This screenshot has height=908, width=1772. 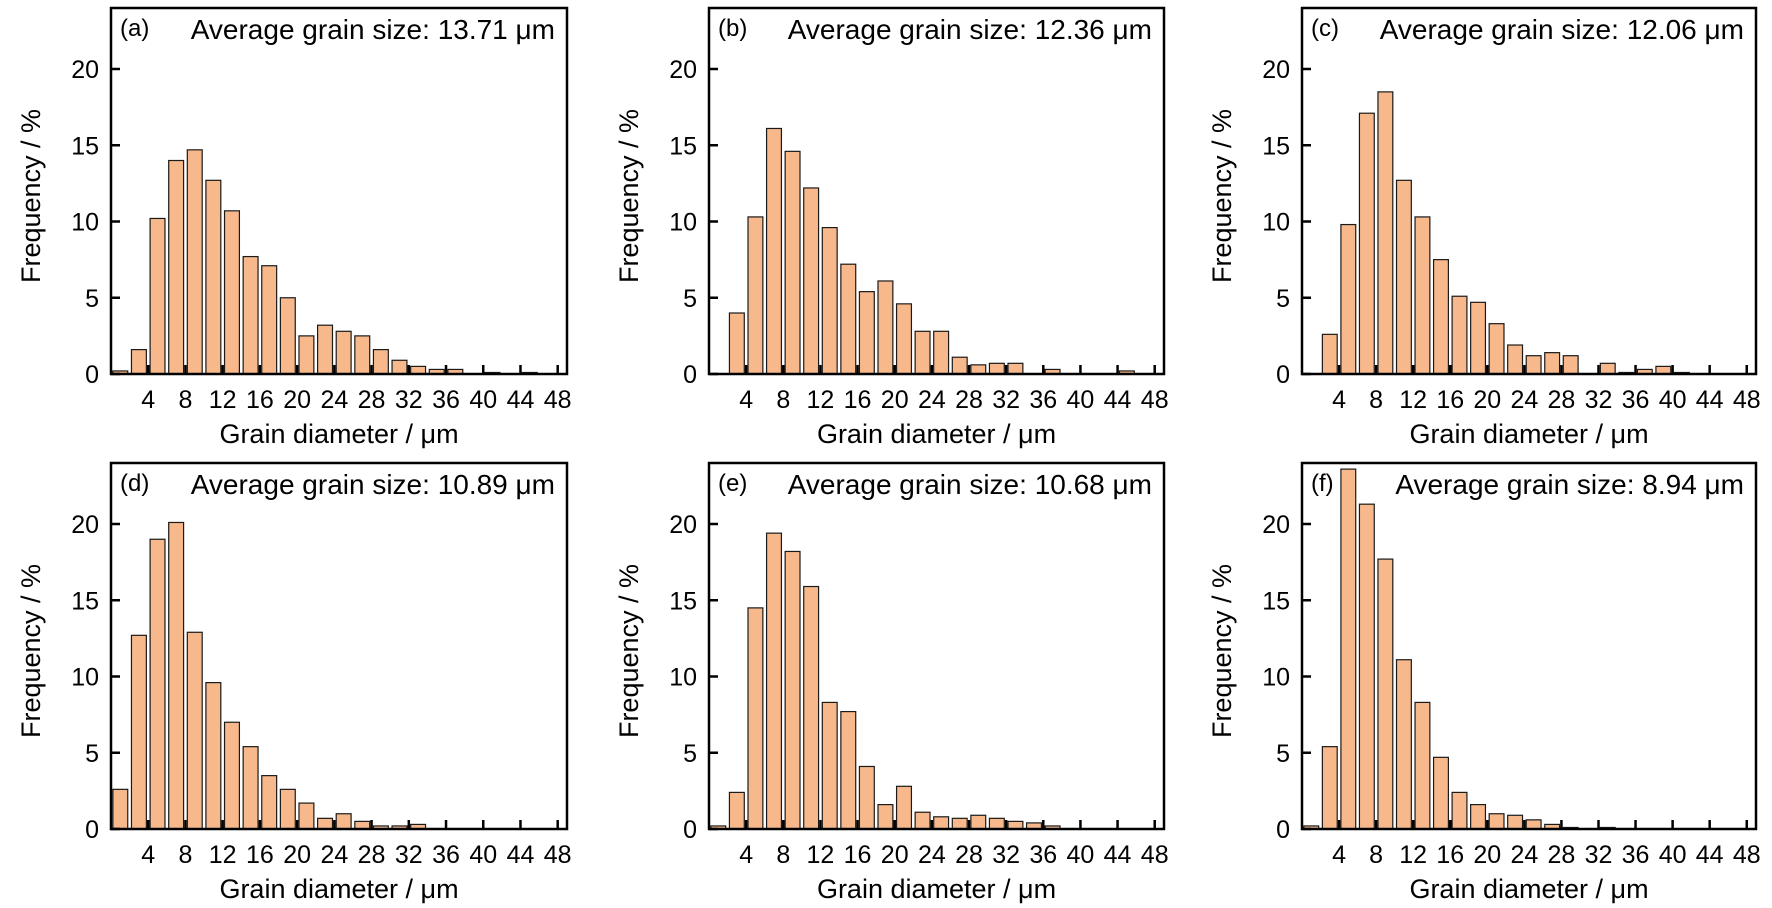 What do you see at coordinates (339, 191) in the screenshot?
I see `plot-frame` at bounding box center [339, 191].